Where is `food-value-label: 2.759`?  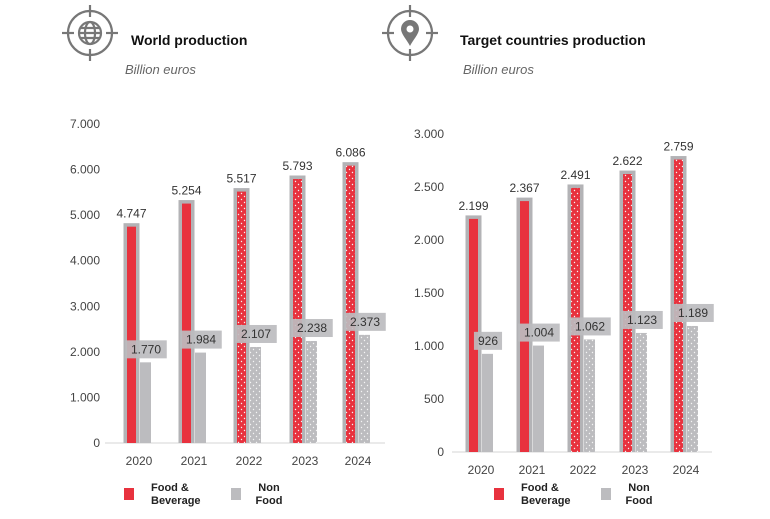
food-value-label: 2.759 is located at coordinates (678, 147).